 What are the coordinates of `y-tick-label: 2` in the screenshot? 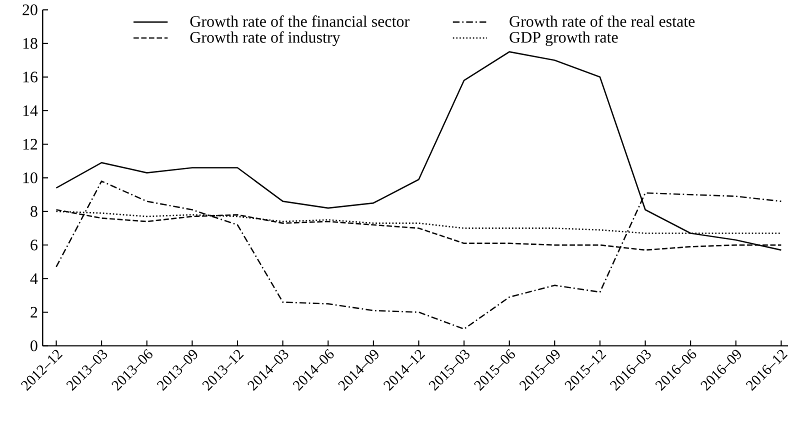 It's located at (34, 312).